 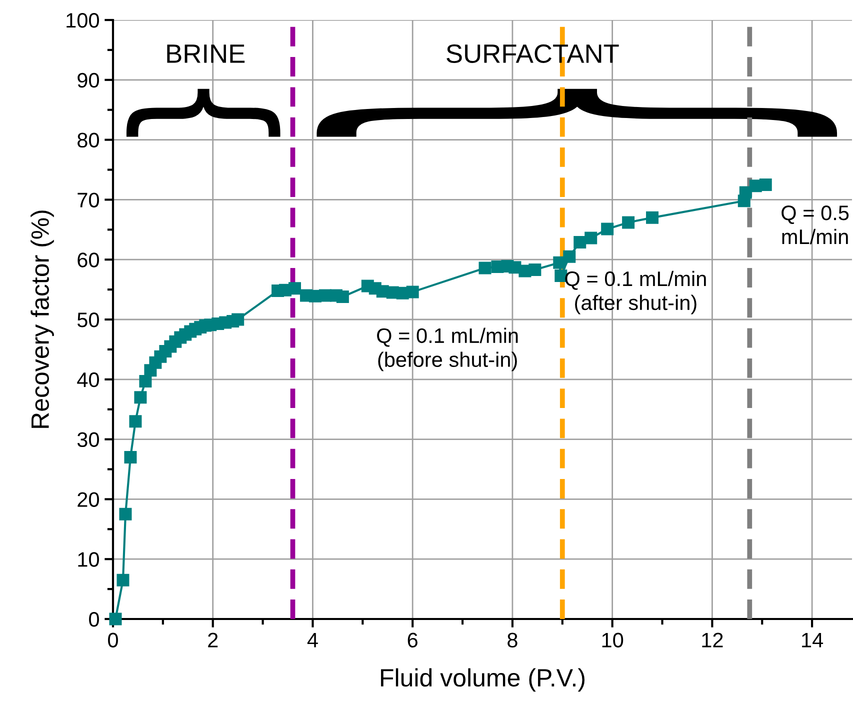 I want to click on y-axis-title: Recovery factor (%), so click(x=42, y=319).